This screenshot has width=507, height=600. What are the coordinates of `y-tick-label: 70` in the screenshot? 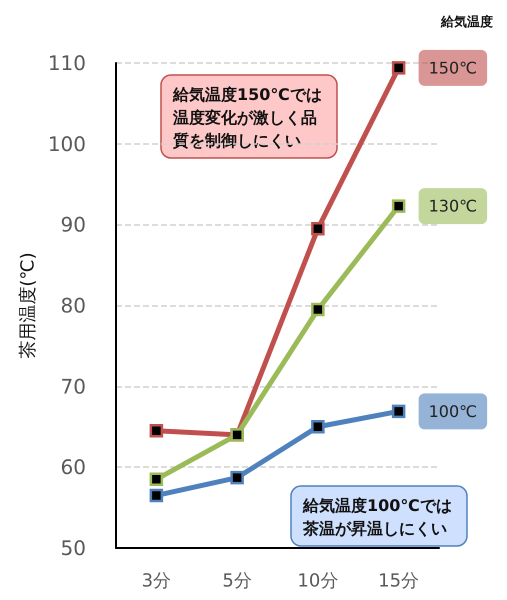 It's located at (73, 386).